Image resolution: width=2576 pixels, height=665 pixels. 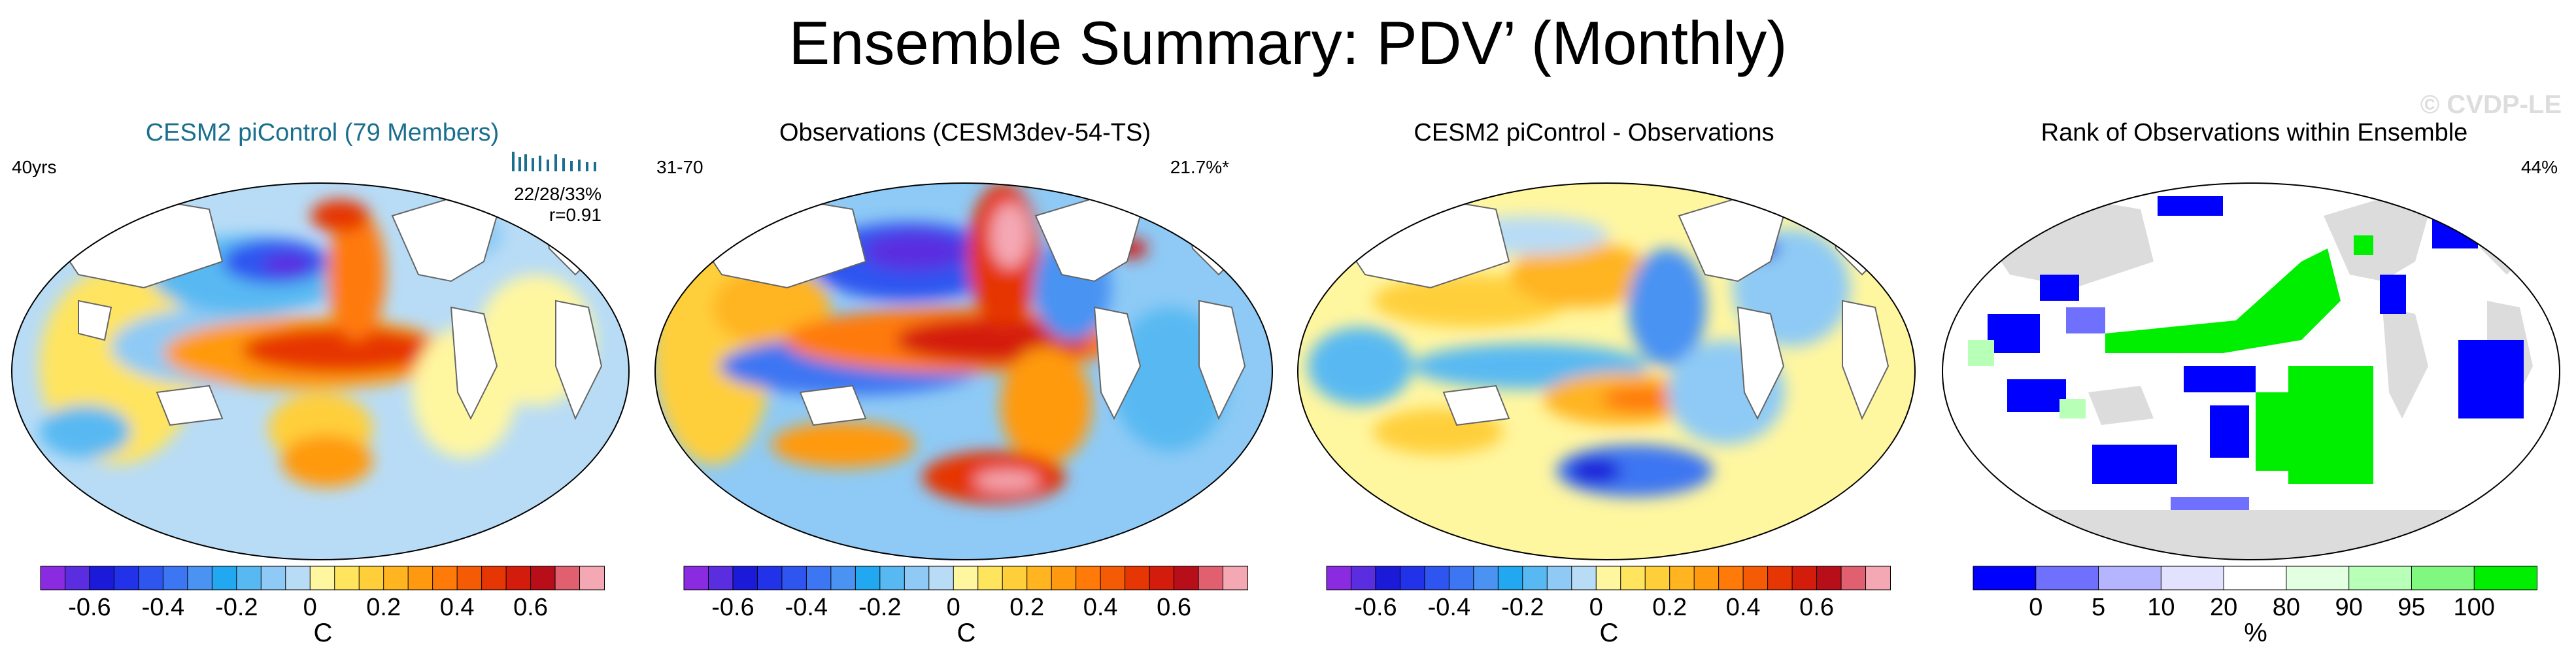 What do you see at coordinates (2254, 133) in the screenshot?
I see `panel-4-title: Rank of Observations within Ensemble` at bounding box center [2254, 133].